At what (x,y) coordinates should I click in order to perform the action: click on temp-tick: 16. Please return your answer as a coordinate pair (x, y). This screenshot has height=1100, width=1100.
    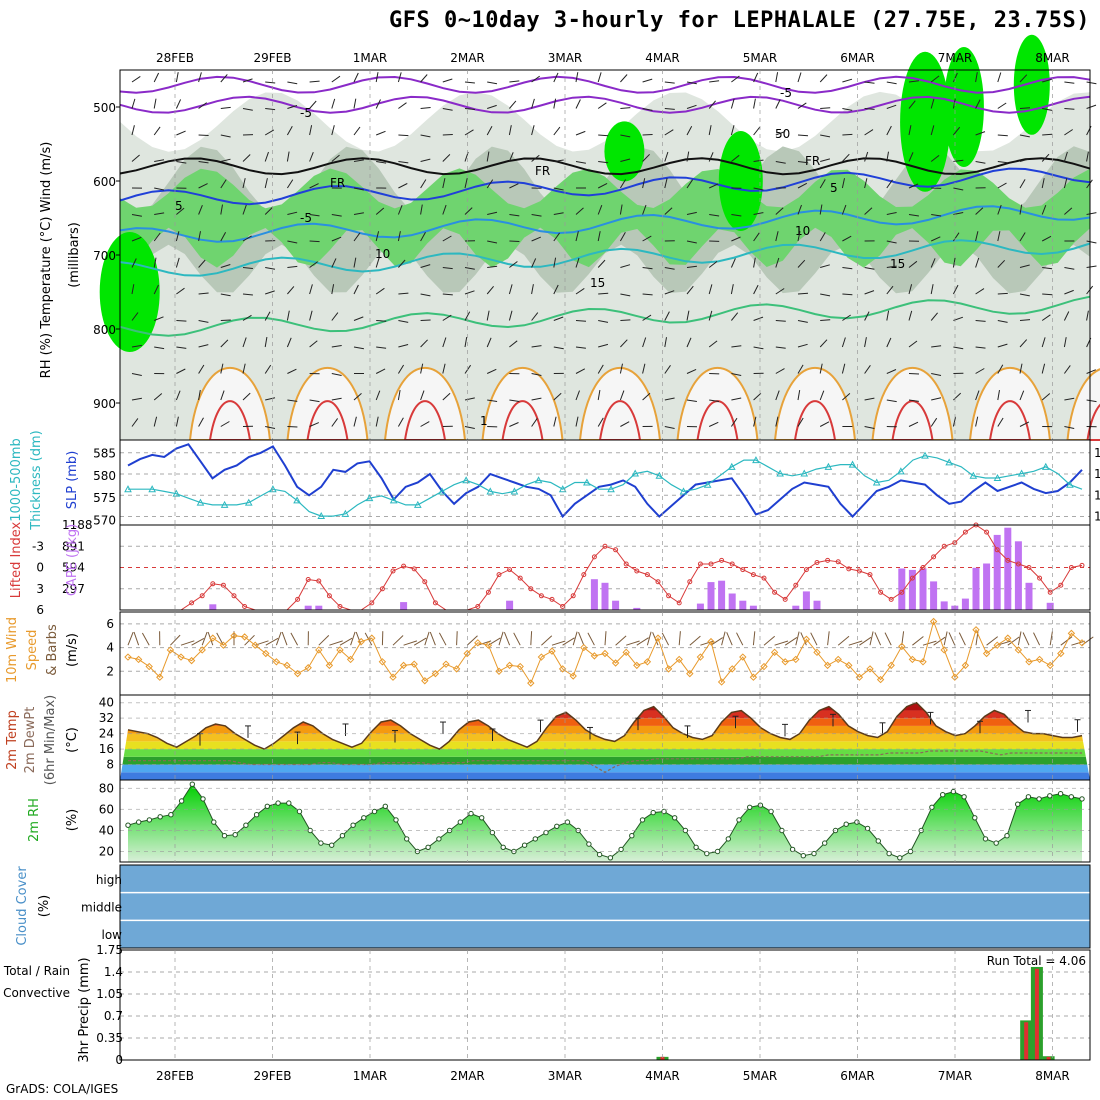
    Looking at the image, I should click on (106, 749).